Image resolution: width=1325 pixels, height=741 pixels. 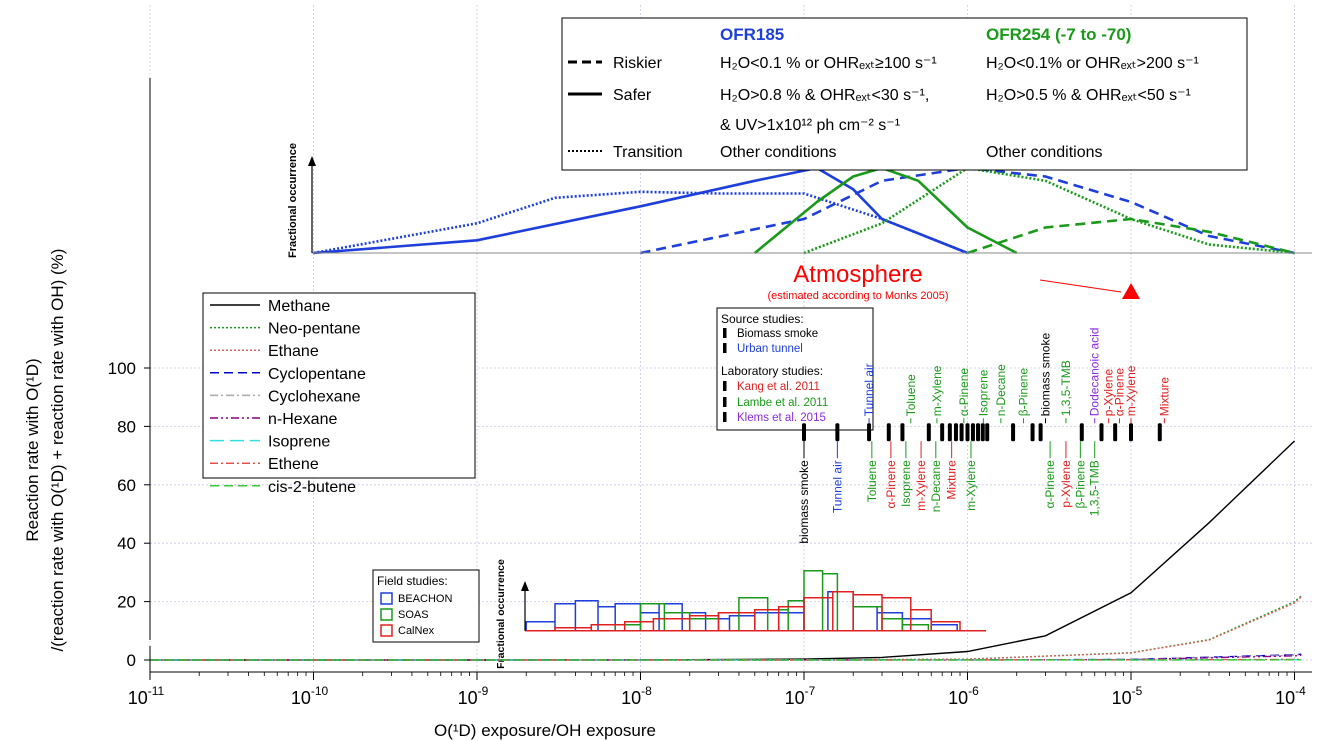 What do you see at coordinates (1001, 390) in the screenshot?
I see `study-top-label-text: n-Decane` at bounding box center [1001, 390].